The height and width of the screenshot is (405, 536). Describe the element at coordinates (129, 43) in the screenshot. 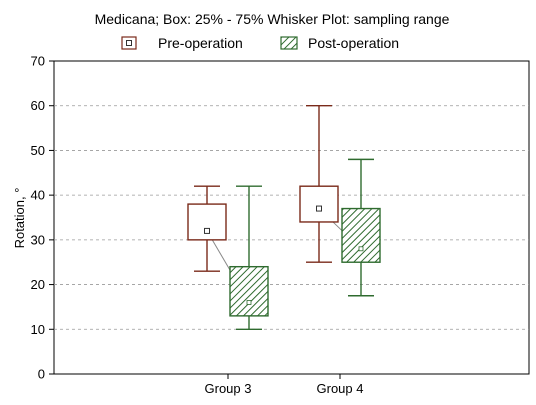

I see `legend-swatch-marker-pre-operation` at that location.